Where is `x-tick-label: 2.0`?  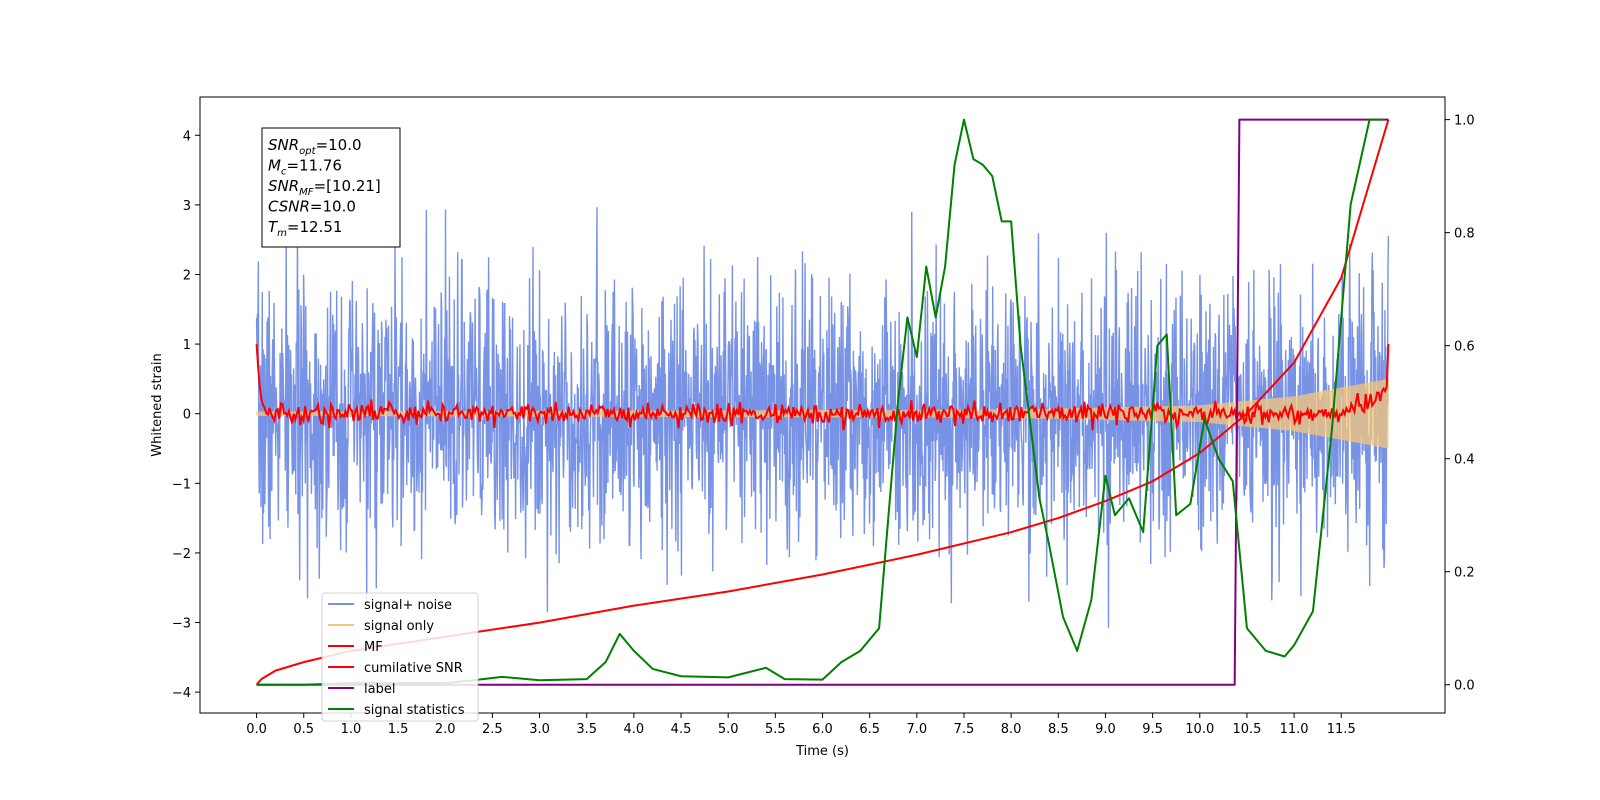 x-tick-label: 2.0 is located at coordinates (445, 729).